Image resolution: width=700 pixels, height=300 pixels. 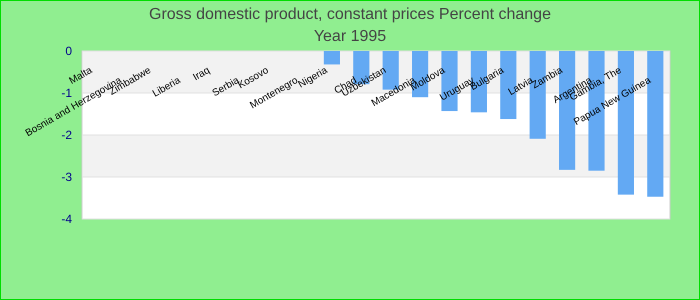 What do you see at coordinates (66, 135) in the screenshot?
I see `y-tick-label: -2` at bounding box center [66, 135].